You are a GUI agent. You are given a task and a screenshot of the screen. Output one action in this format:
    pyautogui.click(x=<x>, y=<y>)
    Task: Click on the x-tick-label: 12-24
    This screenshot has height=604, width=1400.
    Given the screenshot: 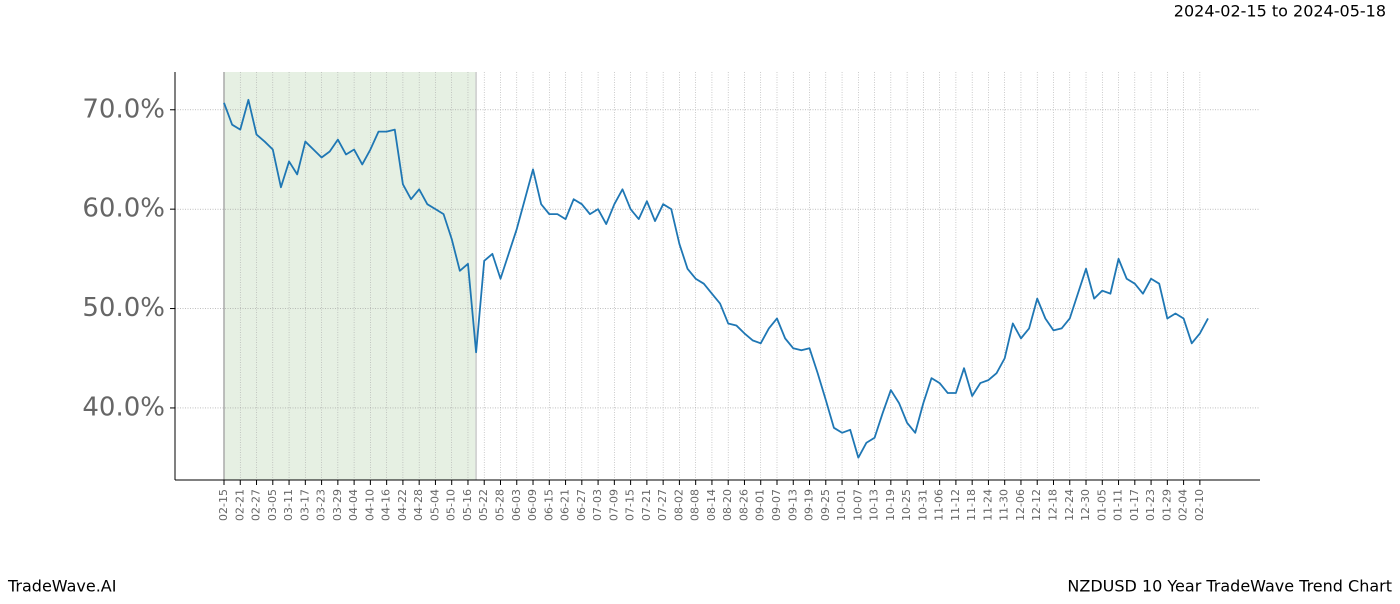 What is the action you would take?
    pyautogui.click(x=1069, y=505)
    